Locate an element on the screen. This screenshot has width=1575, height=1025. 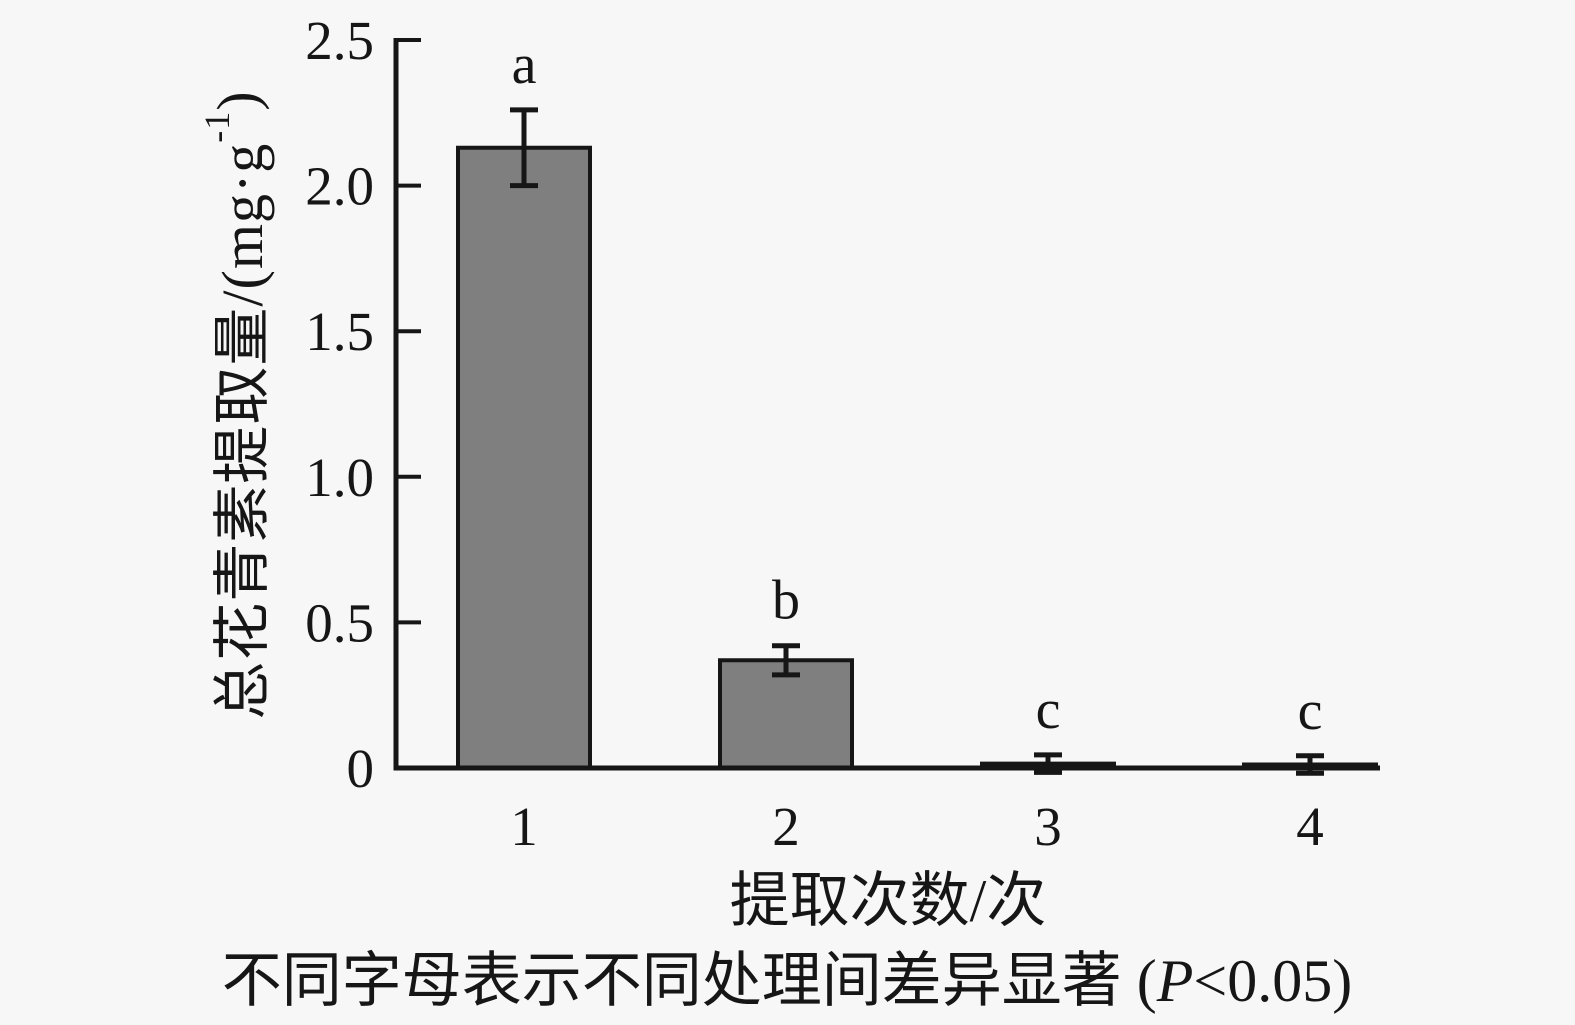
sig-letter-3: c is located at coordinates (1048, 710).